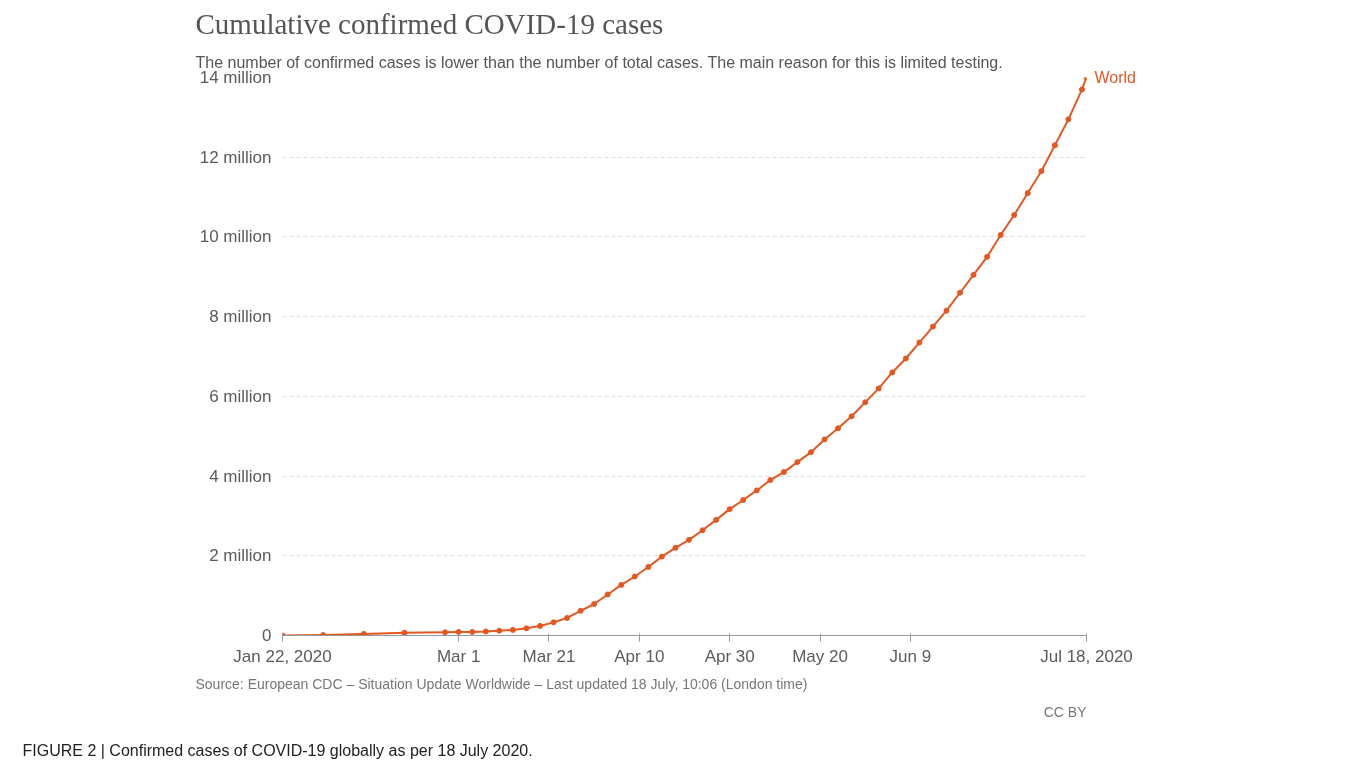  What do you see at coordinates (910, 656) in the screenshot?
I see `x-tick-label: Jun 9` at bounding box center [910, 656].